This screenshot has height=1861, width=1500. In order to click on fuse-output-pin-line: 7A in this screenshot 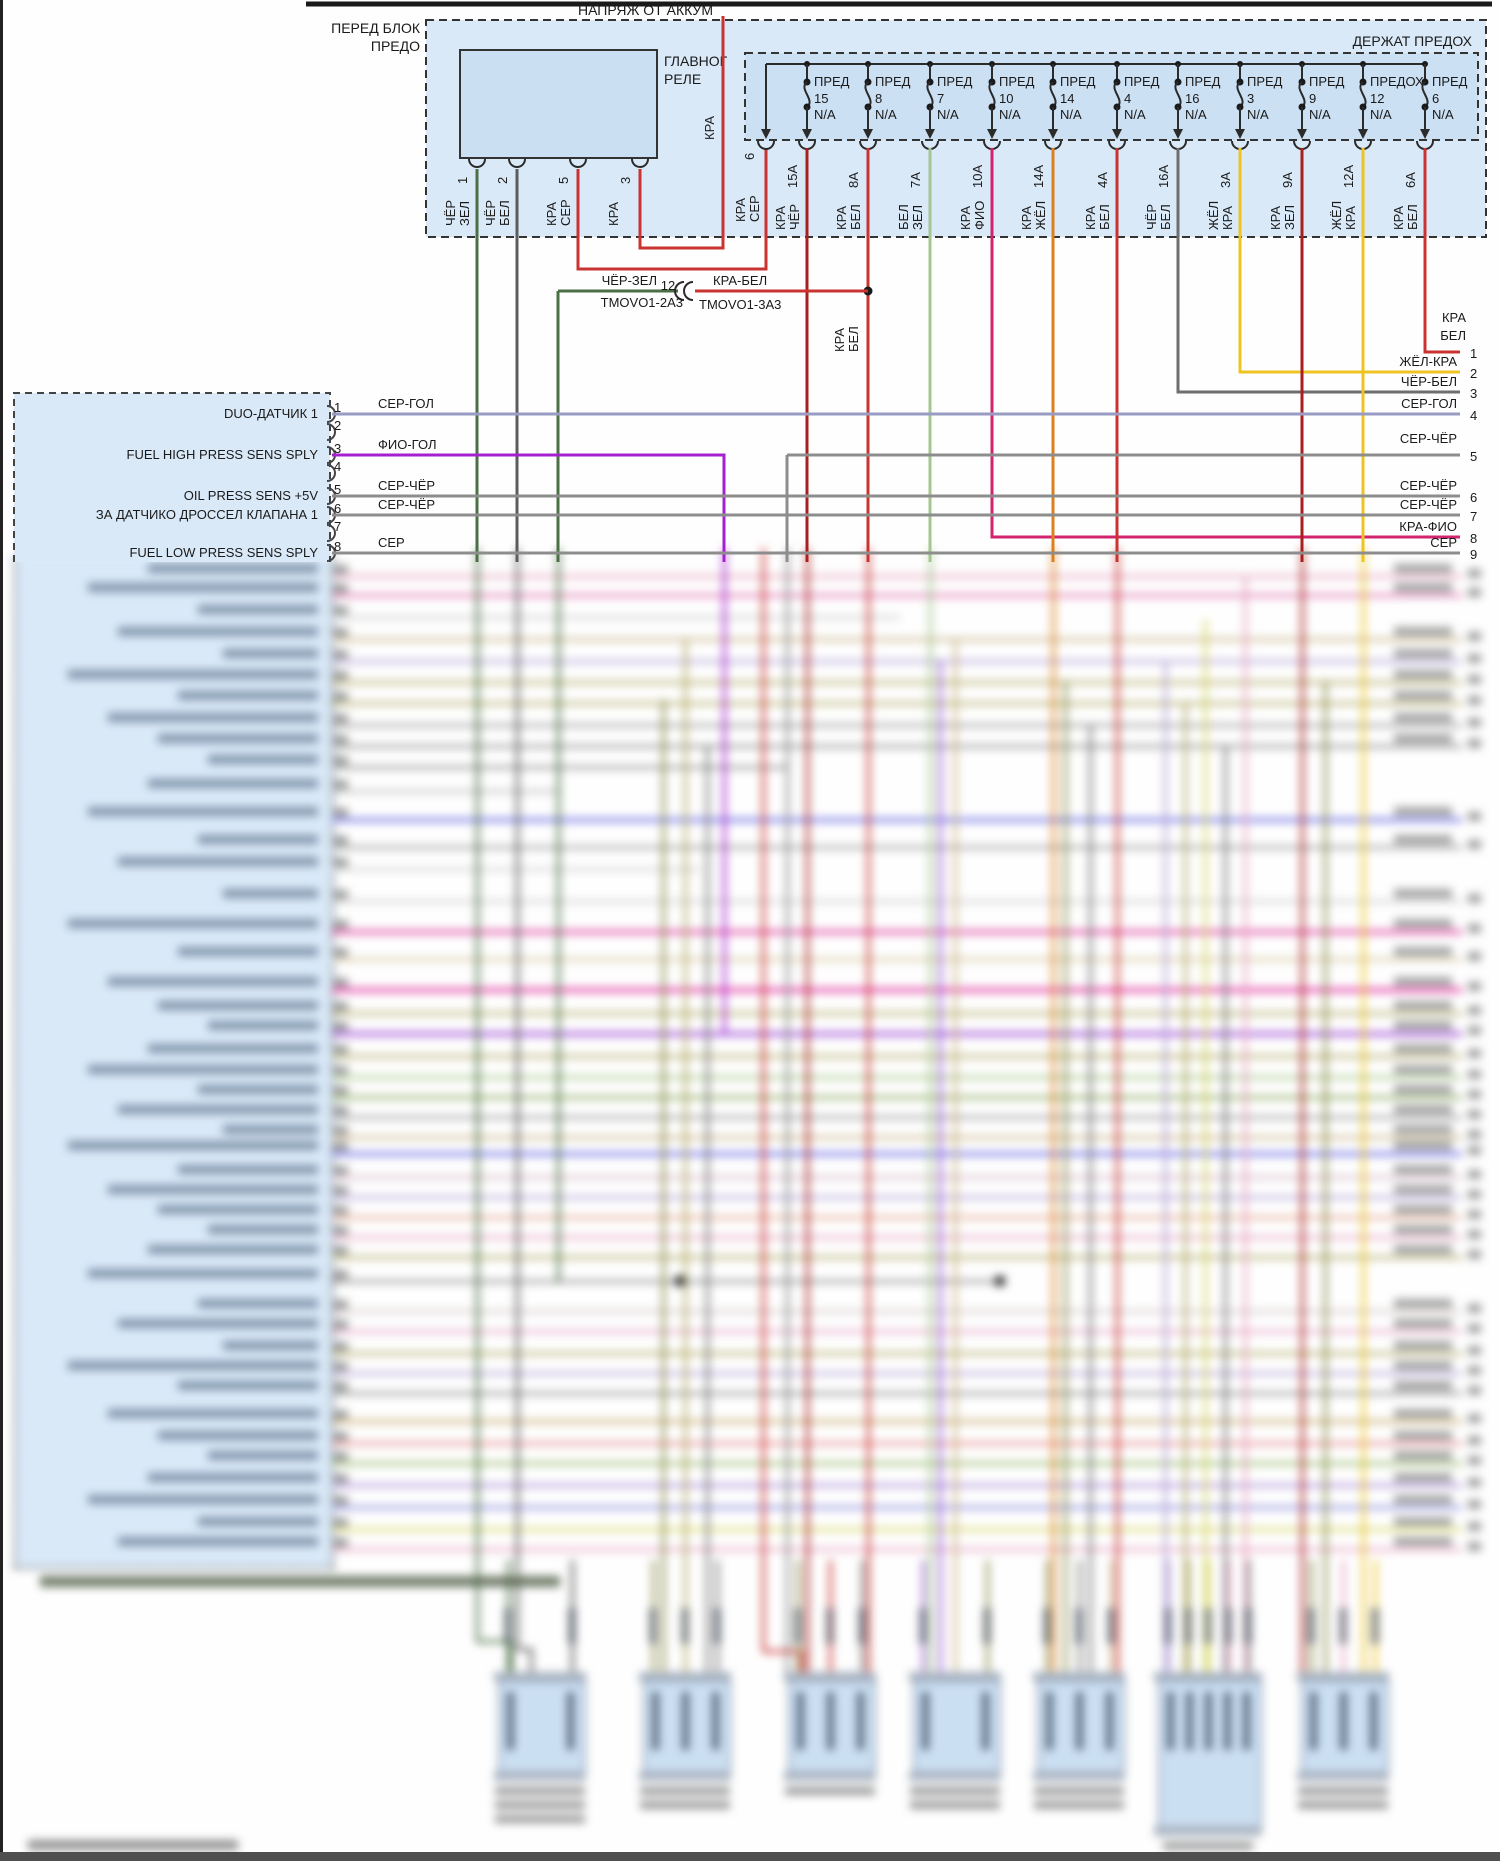, I will do `click(915, 180)`.